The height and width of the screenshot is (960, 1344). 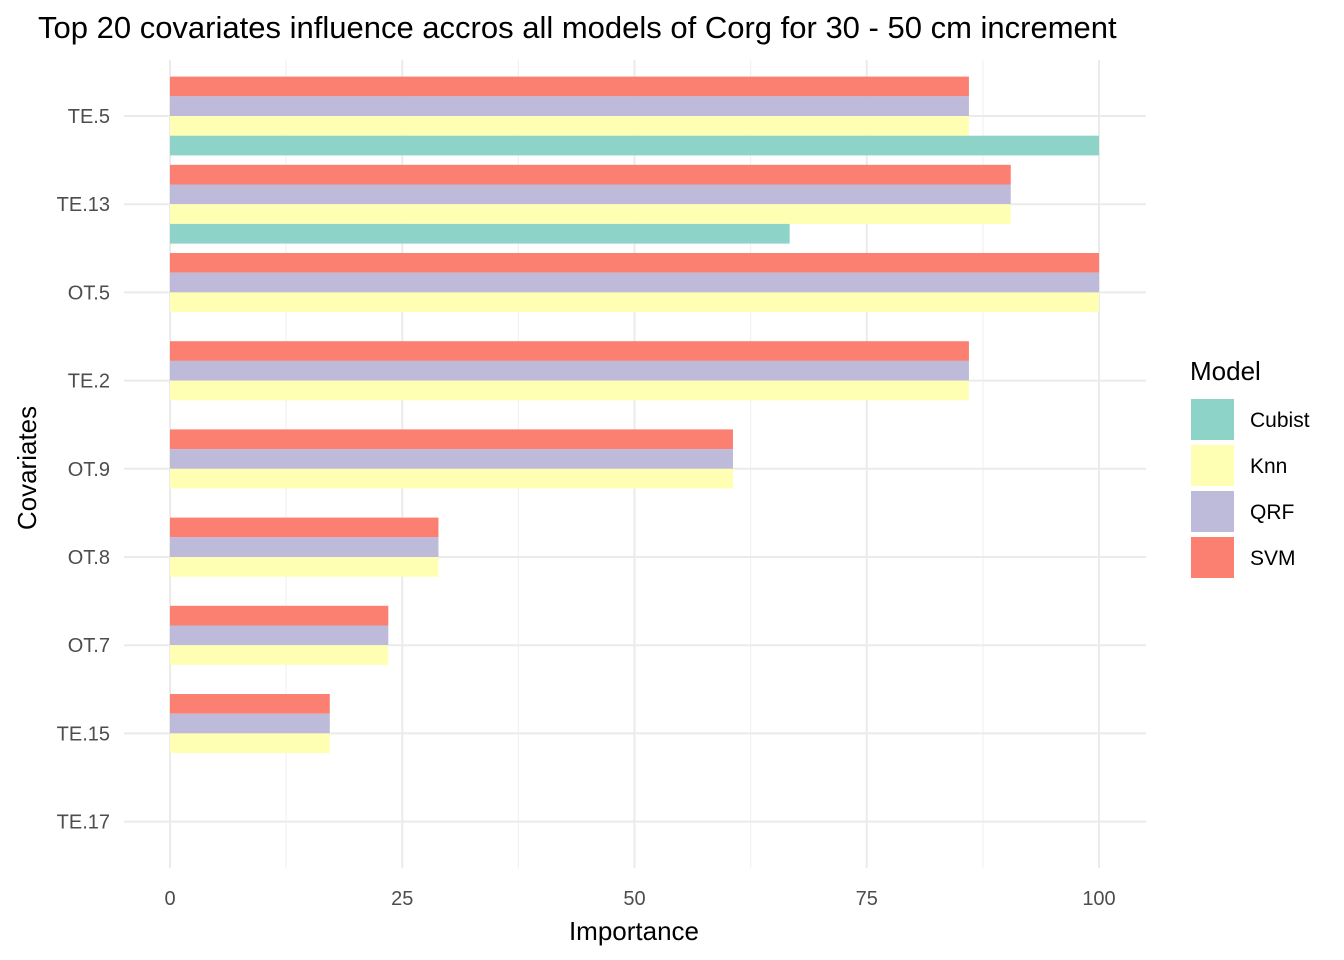 I want to click on y-tick-label: OT.9, so click(x=89, y=470).